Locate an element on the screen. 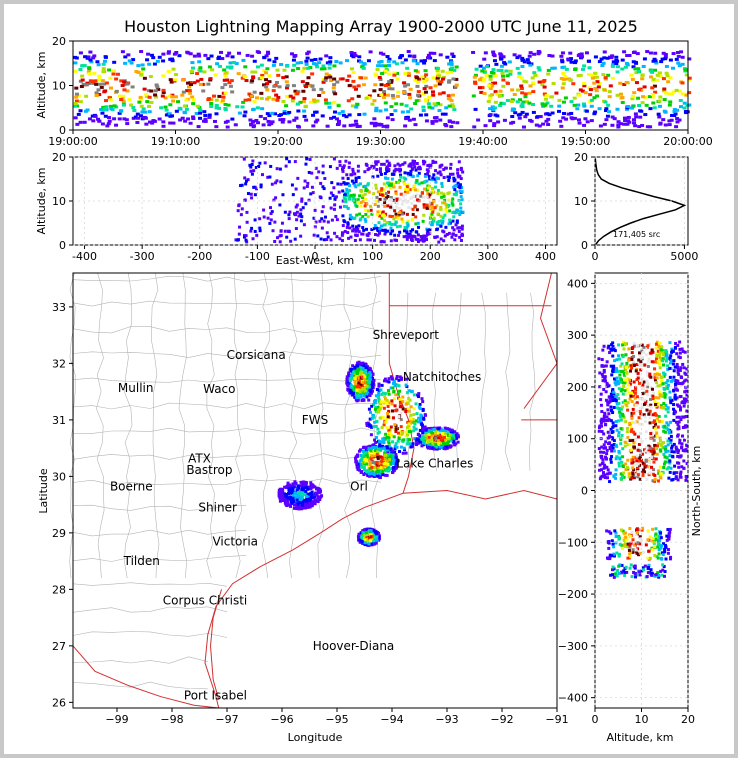 This screenshot has height=758, width=738. ew-height-x-tick-label: -300 is located at coordinates (142, 256).